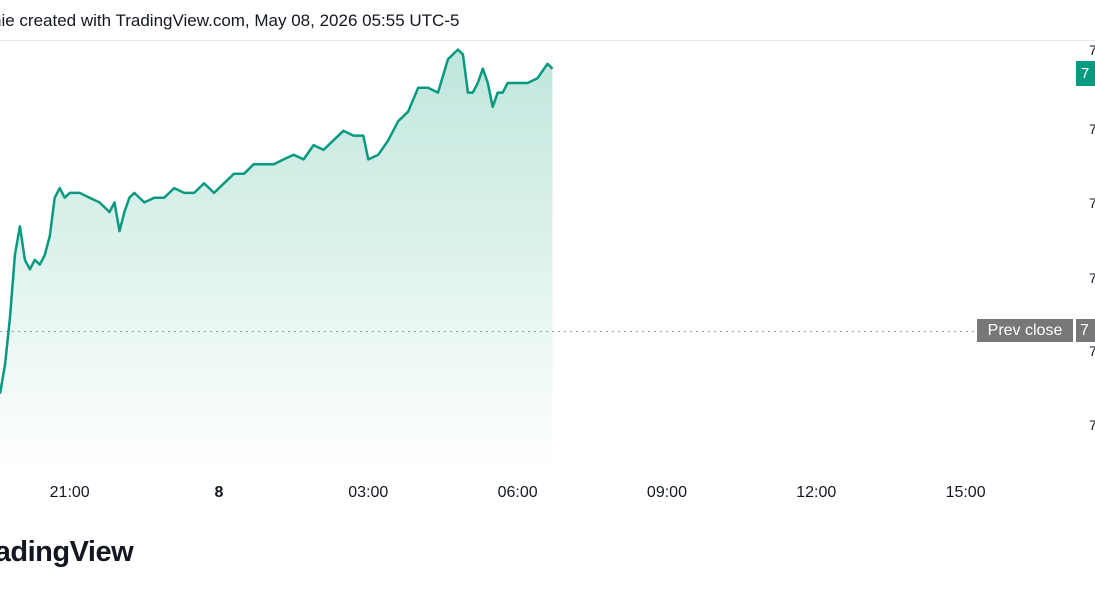 This screenshot has height=600, width=1095. I want to click on prev-close-value: 7, so click(1085, 330).